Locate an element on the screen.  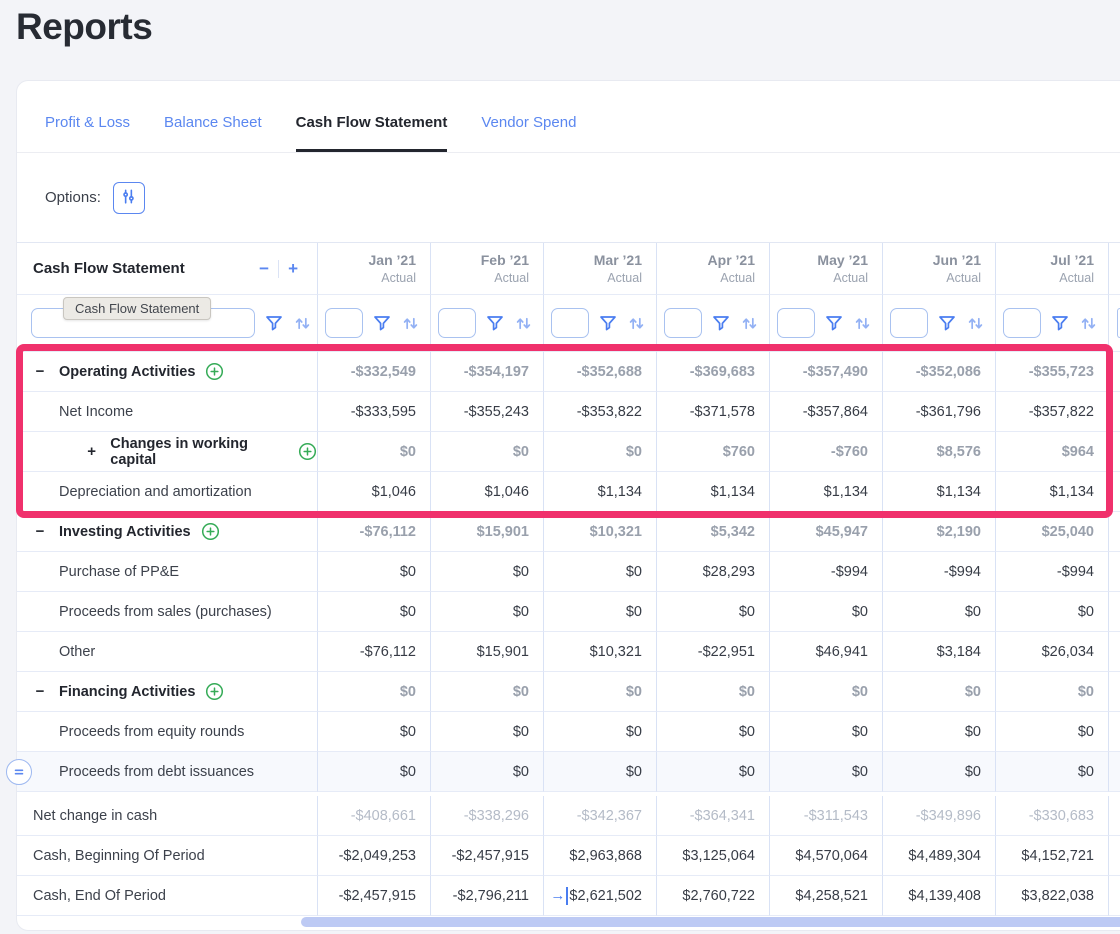
column-filter-partial is located at coordinates (1114, 323).